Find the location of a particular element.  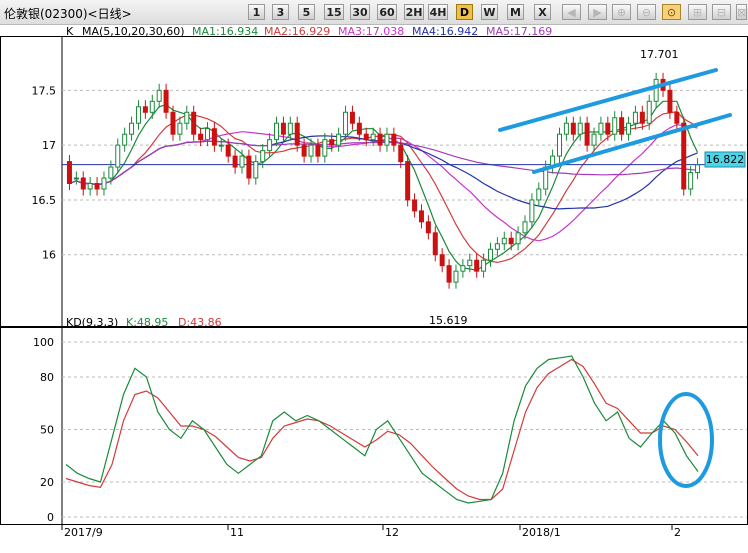

kd-y-tick-label: 0 is located at coordinates (50, 517).